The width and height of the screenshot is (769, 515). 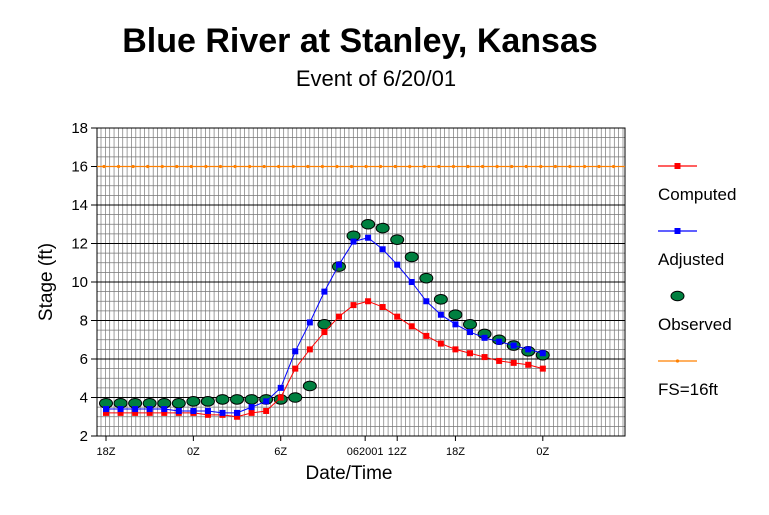 What do you see at coordinates (79, 282) in the screenshot?
I see `y-tick-label: 10` at bounding box center [79, 282].